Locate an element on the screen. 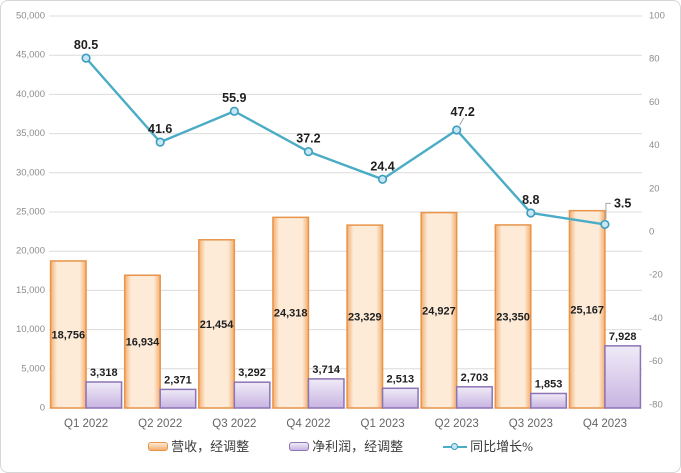 This screenshot has height=473, width=681. growth-marker-Q1 2022 is located at coordinates (86, 58).